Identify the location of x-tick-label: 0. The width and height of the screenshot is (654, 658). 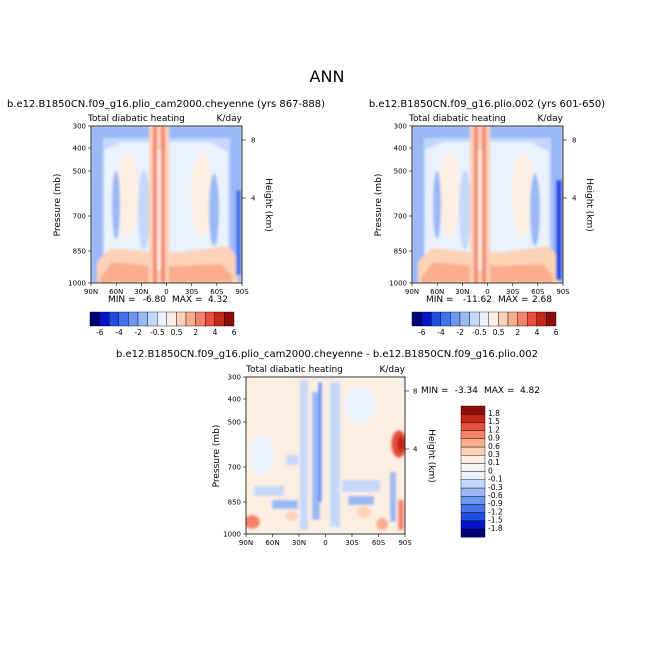
(325, 543).